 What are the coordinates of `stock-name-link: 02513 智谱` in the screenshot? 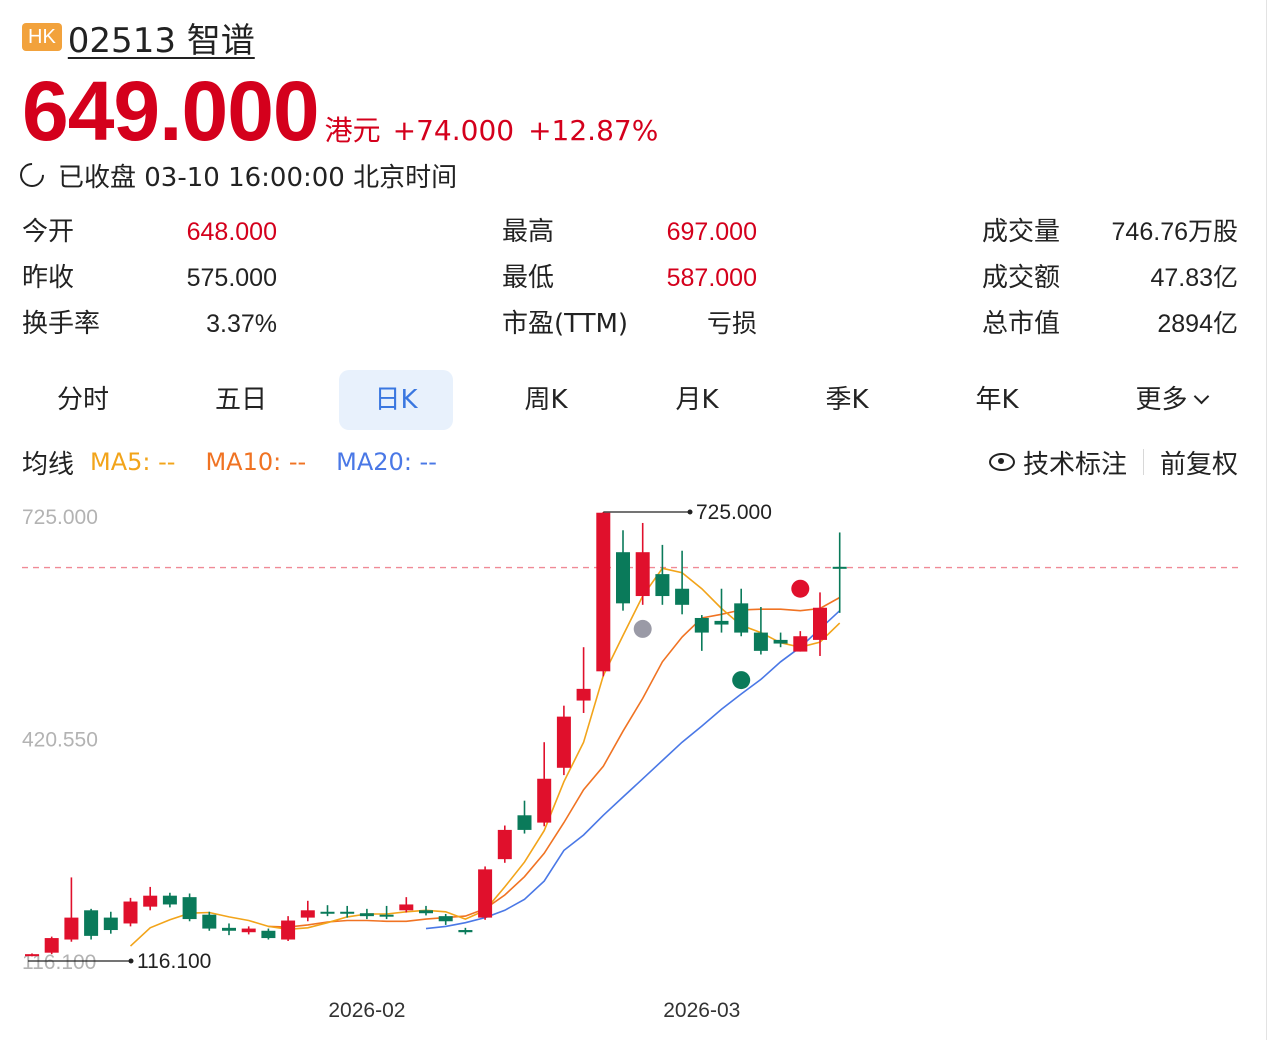 It's located at (161, 40).